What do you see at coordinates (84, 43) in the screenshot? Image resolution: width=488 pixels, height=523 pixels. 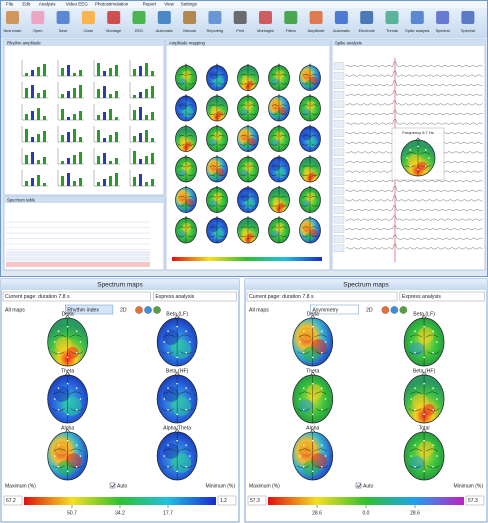 I see `panel-header` at bounding box center [84, 43].